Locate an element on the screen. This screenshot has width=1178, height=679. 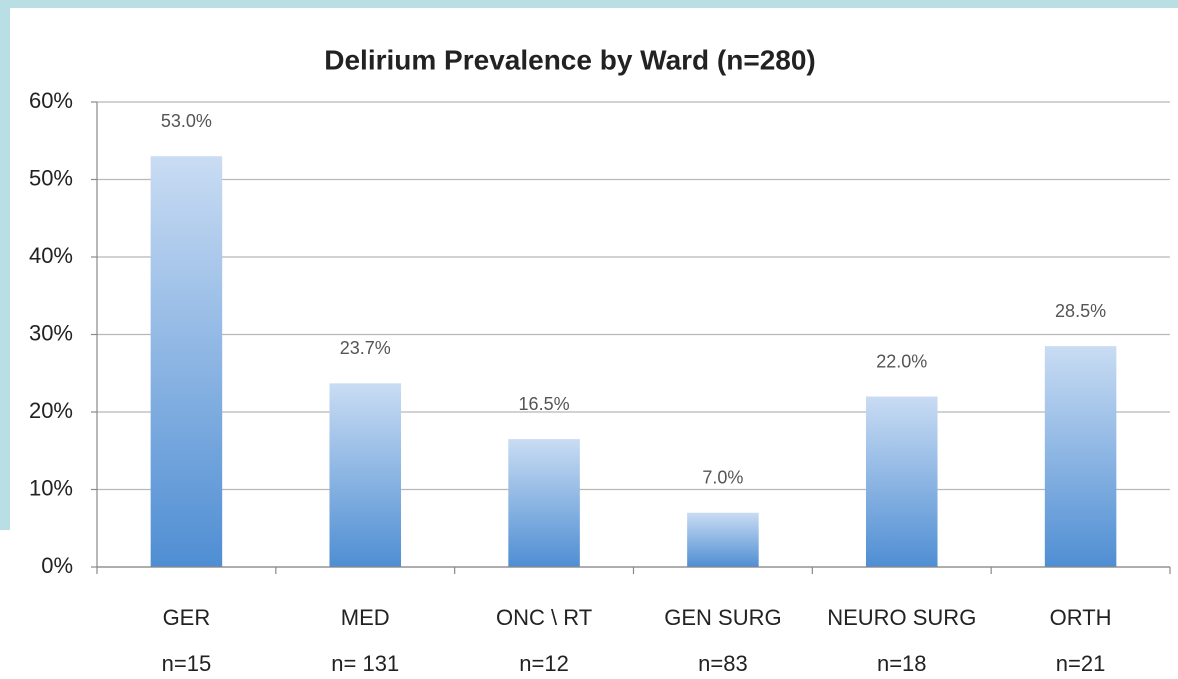
value-label: 53.0% is located at coordinates (186, 121).